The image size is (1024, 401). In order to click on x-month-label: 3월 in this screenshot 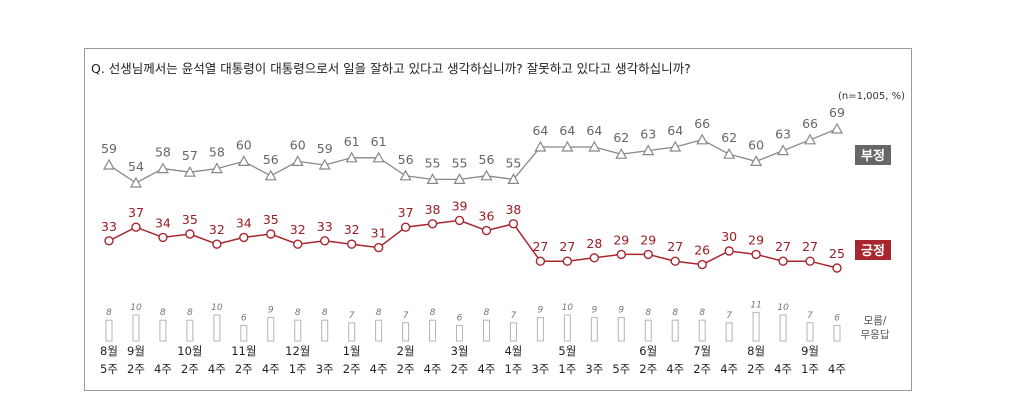, I will do `click(460, 351)`.